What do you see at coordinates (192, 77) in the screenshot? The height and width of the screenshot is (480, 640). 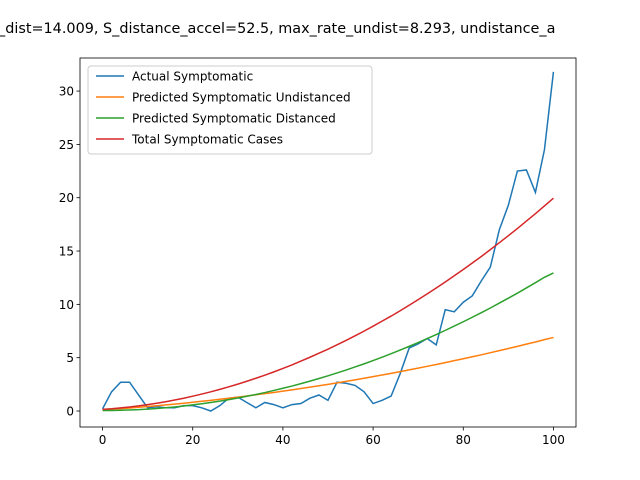 I see `legend-label: Actual Symptomatic` at bounding box center [192, 77].